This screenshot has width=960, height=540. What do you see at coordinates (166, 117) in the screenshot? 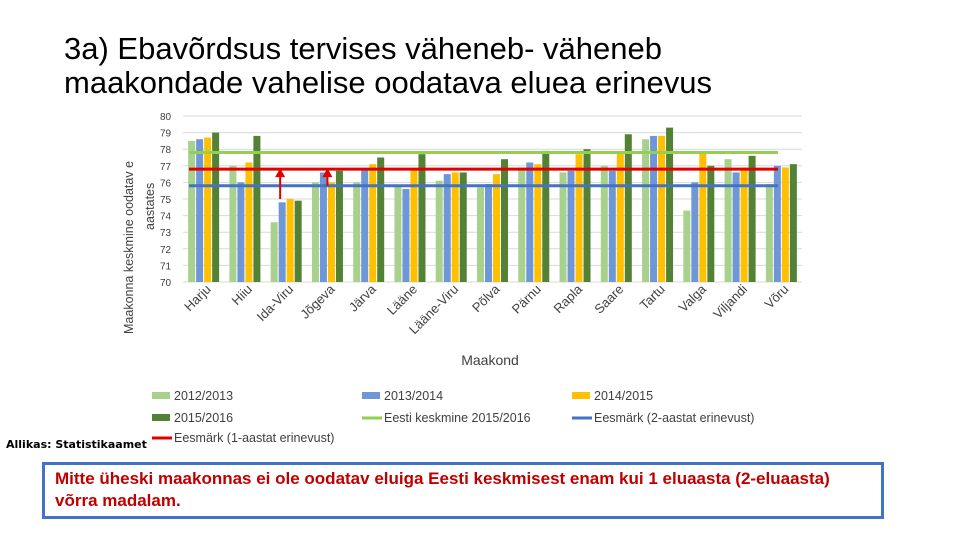
I see `y-tick-label: 80` at bounding box center [166, 117].